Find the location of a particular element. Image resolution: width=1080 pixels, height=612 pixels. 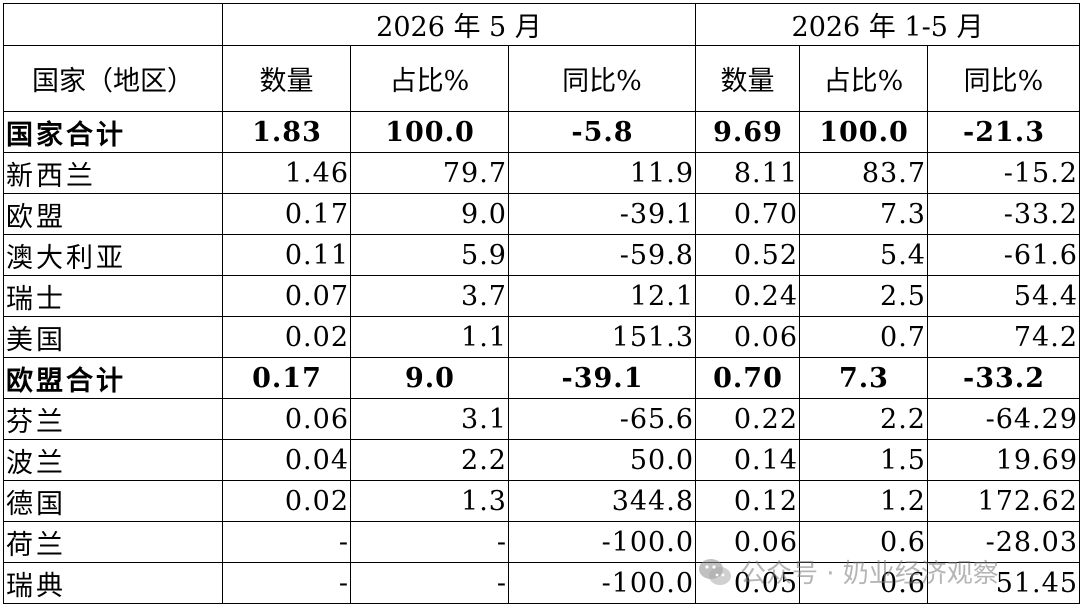

header-country: 国家（地区） is located at coordinates (113, 78).